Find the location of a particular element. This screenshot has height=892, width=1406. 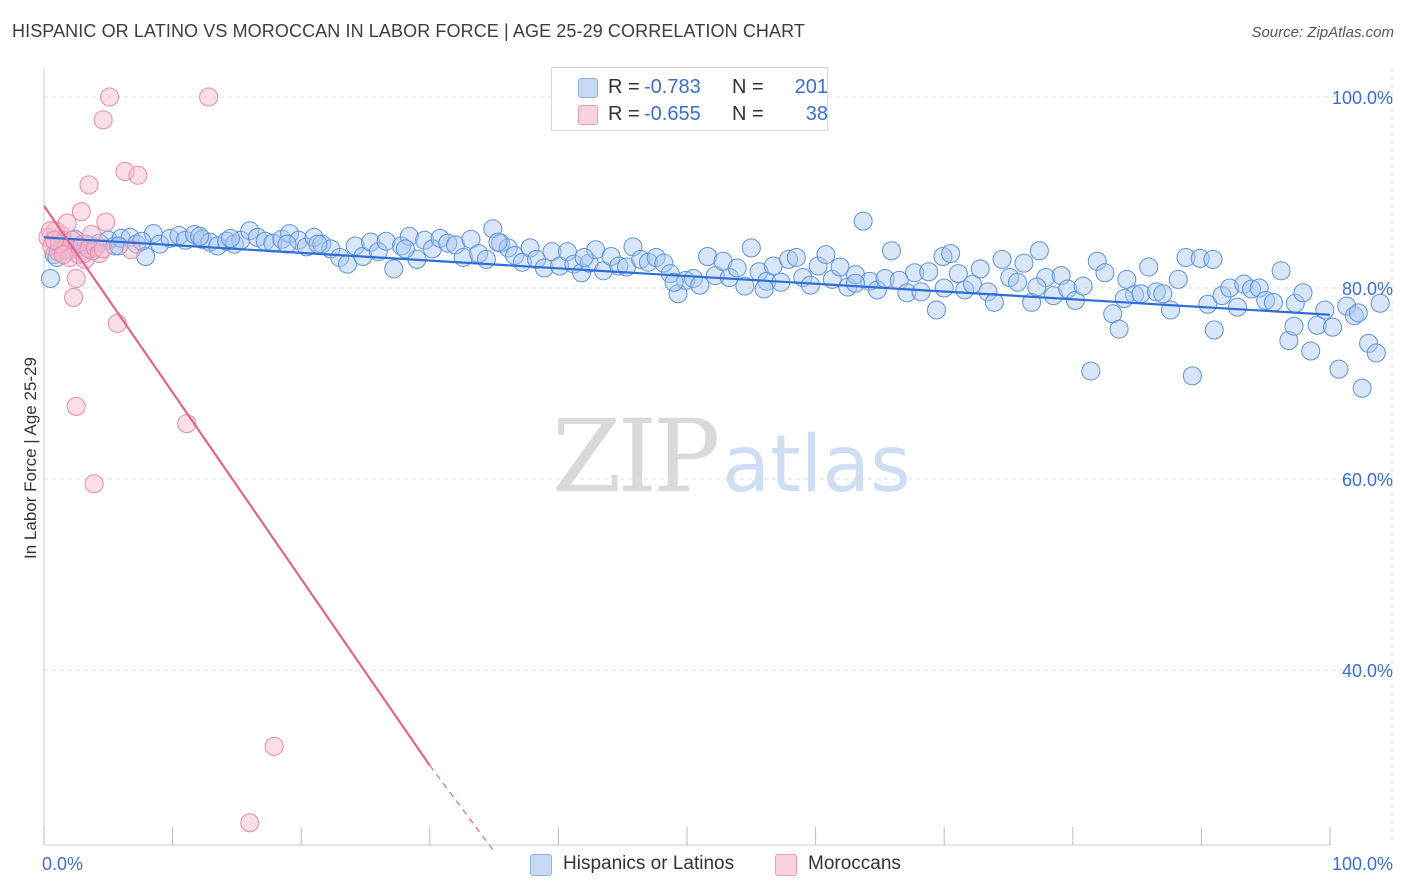

x-tick-label: 0.0% is located at coordinates (62, 864).